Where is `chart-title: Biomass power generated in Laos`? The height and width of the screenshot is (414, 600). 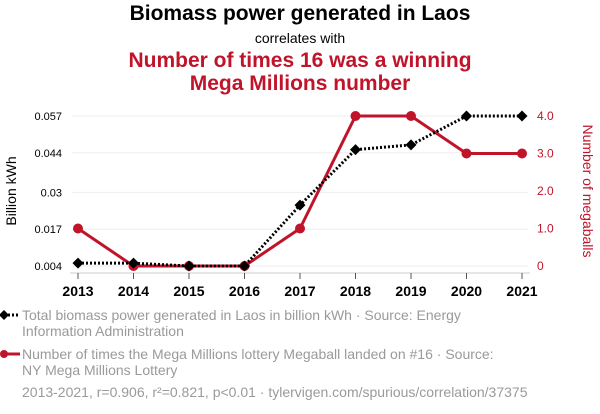
chart-title: Biomass power generated in Laos is located at coordinates (300, 13).